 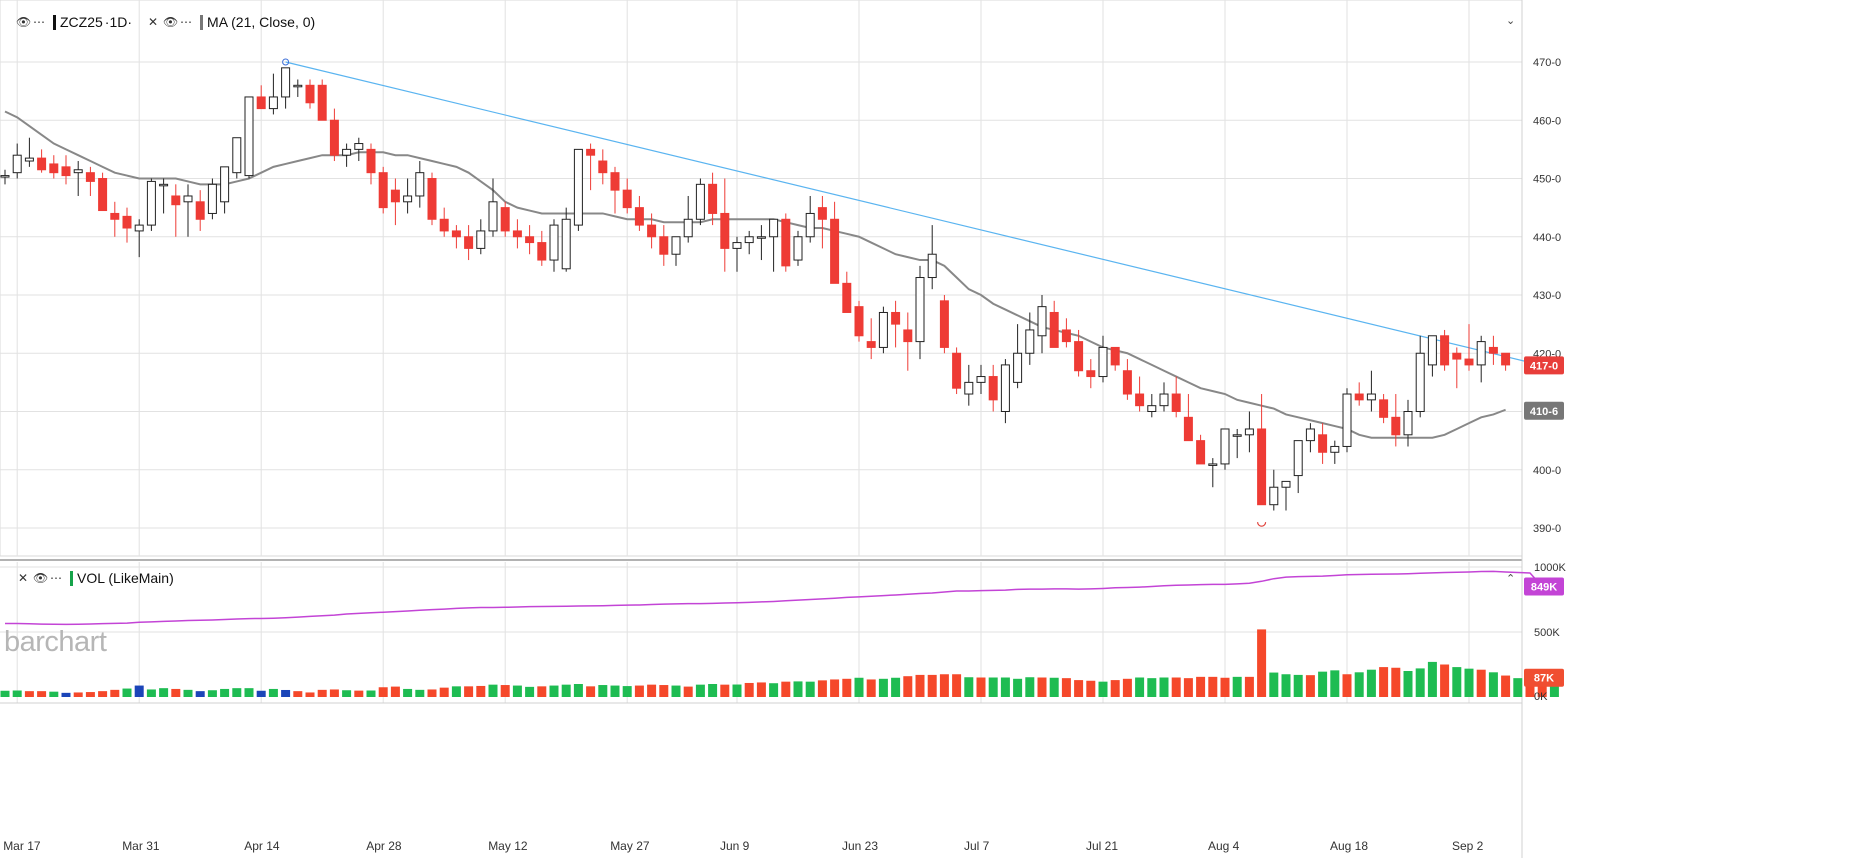 I want to click on interval-label: ·1D·, so click(x=118, y=22).